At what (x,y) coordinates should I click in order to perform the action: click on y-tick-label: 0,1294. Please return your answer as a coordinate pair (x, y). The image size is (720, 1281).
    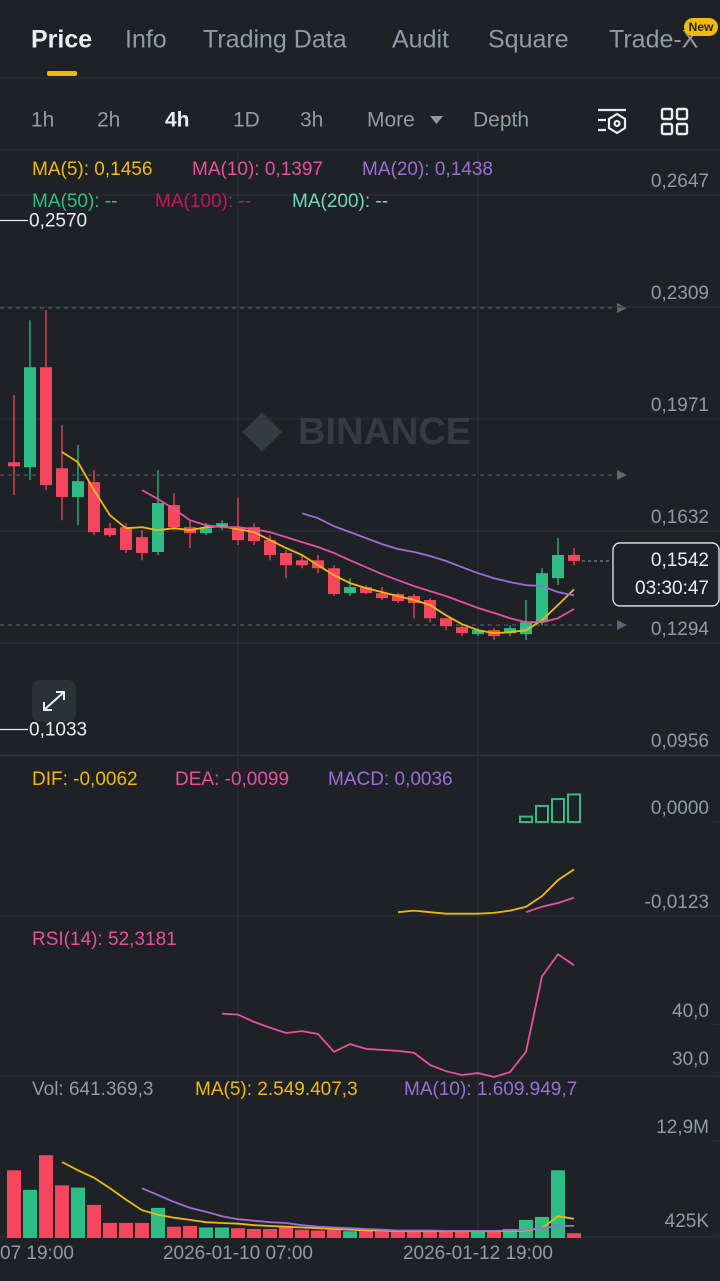
    Looking at the image, I should click on (680, 629).